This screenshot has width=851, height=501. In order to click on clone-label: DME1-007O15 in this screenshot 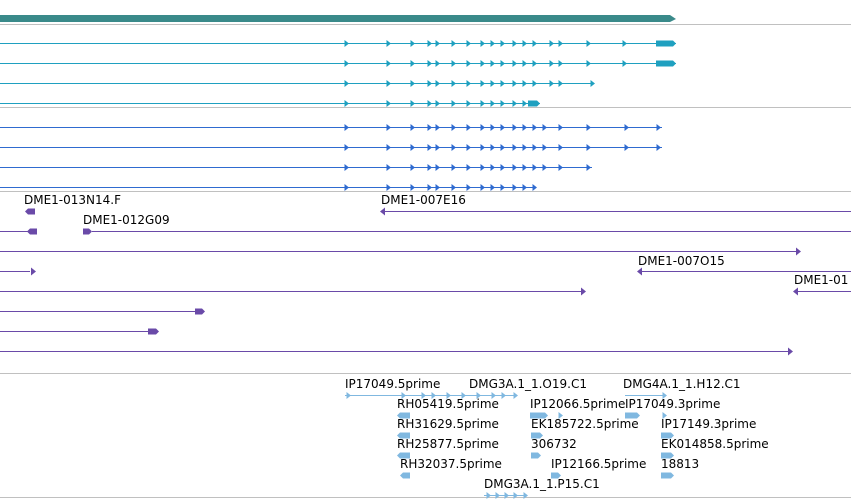, I will do `click(681, 261)`.